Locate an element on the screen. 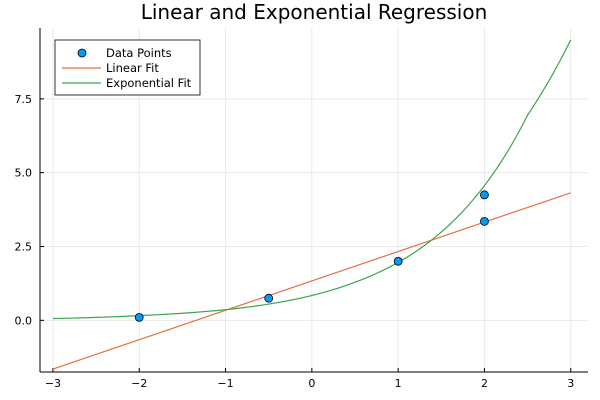 The width and height of the screenshot is (600, 400). y-tick-label: 5.0 is located at coordinates (24, 173).